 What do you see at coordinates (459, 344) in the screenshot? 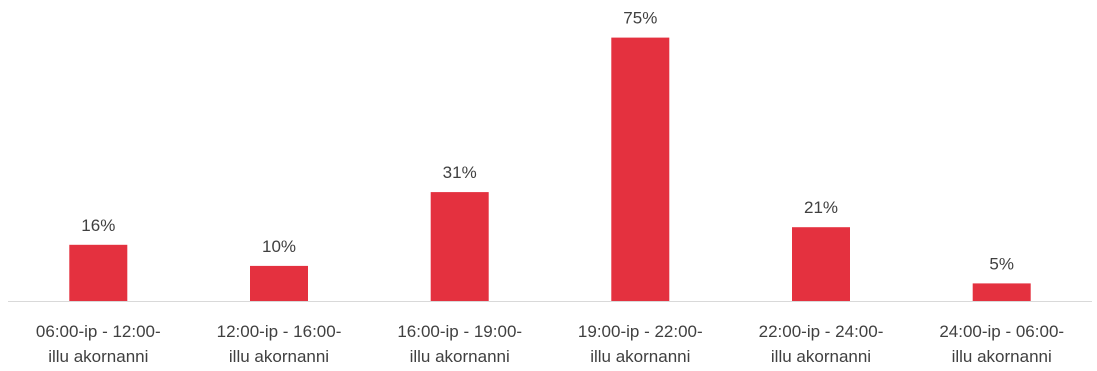
I see `category-label-3: 16:00-ip - 19:00- illu akornanni` at bounding box center [459, 344].